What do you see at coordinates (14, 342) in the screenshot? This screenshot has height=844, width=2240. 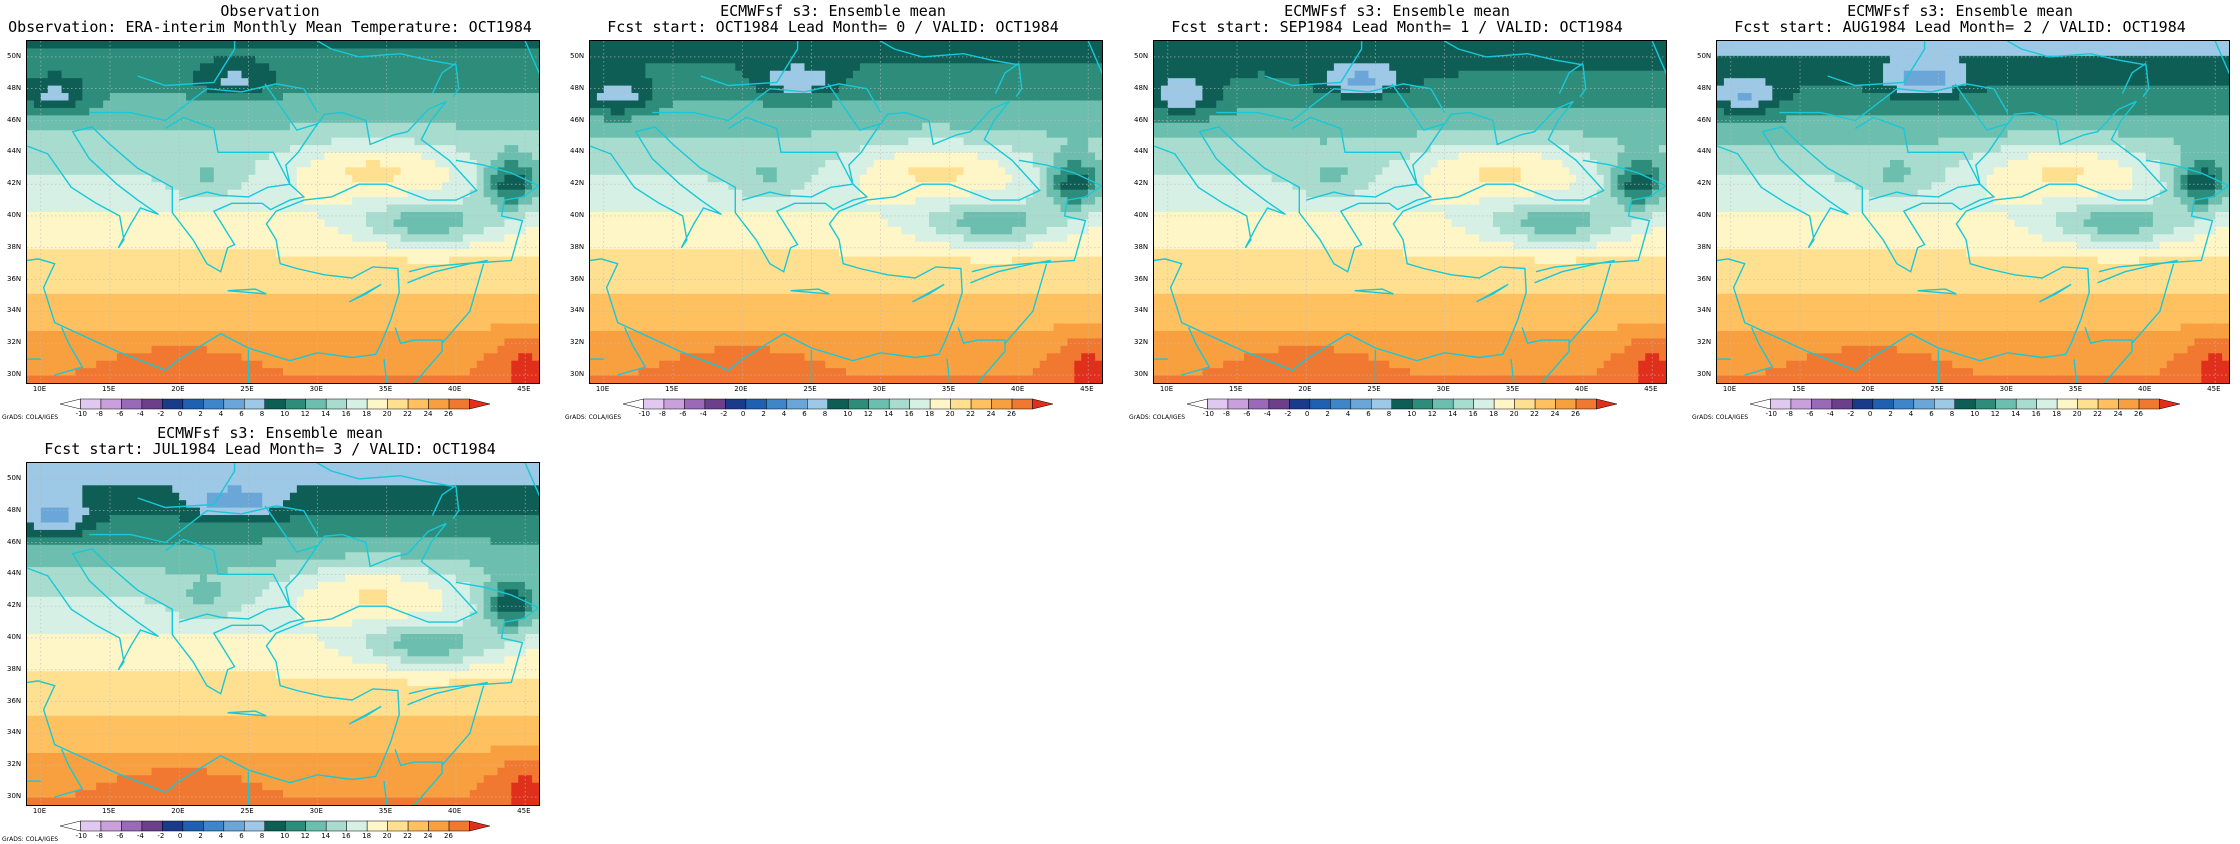 I see `lat-tick-label: 32N` at bounding box center [14, 342].